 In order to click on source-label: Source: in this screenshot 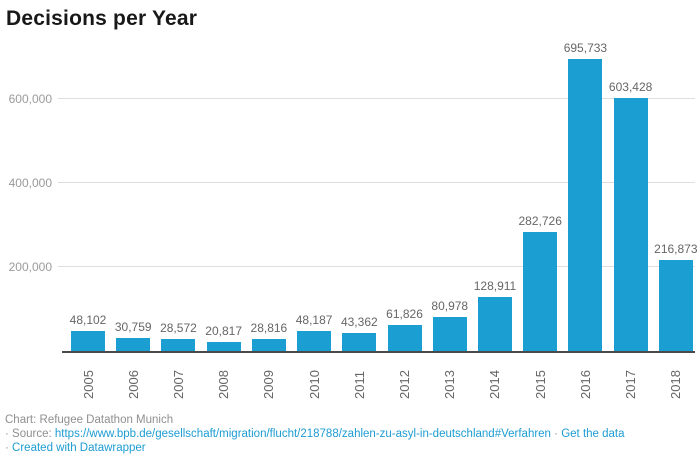, I will do `click(32, 434)`.